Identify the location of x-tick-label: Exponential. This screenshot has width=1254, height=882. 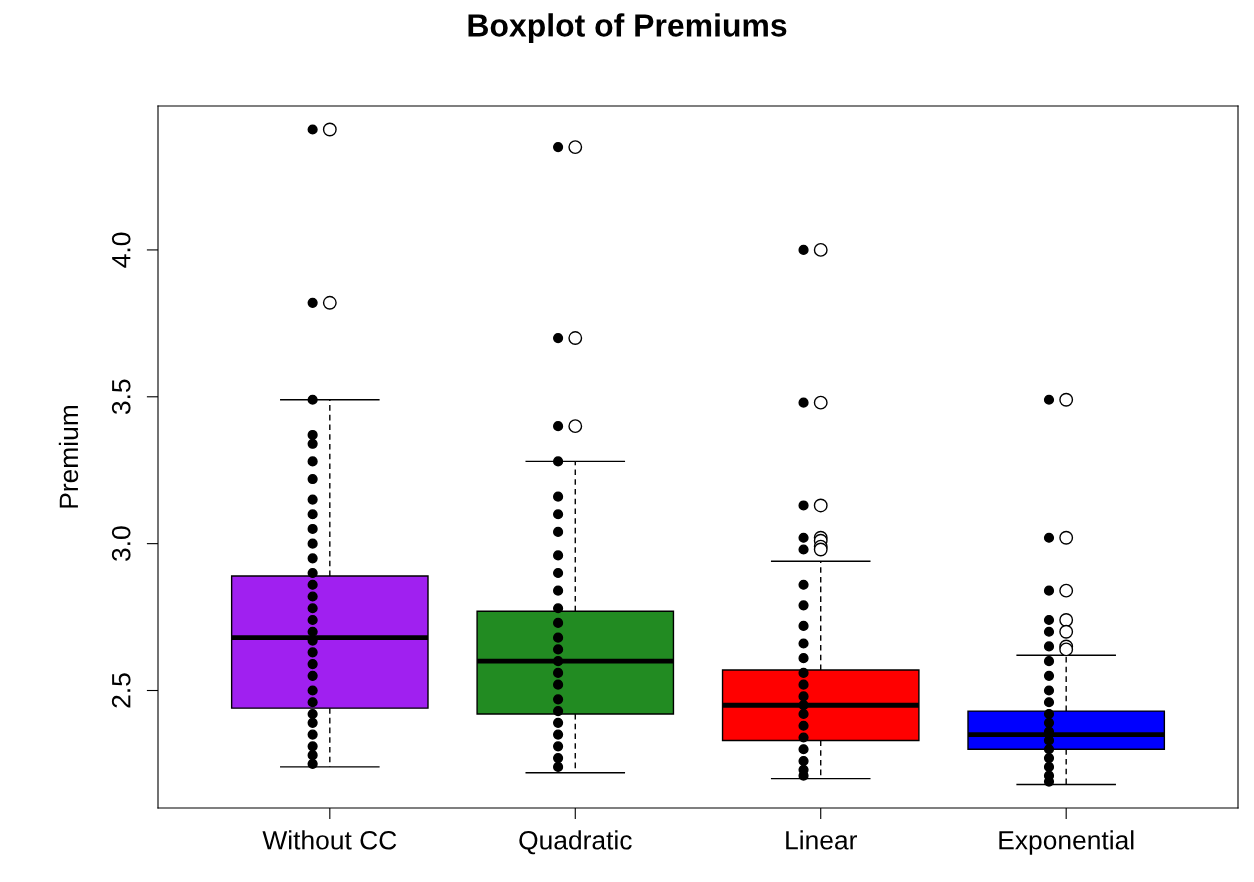
(1066, 842).